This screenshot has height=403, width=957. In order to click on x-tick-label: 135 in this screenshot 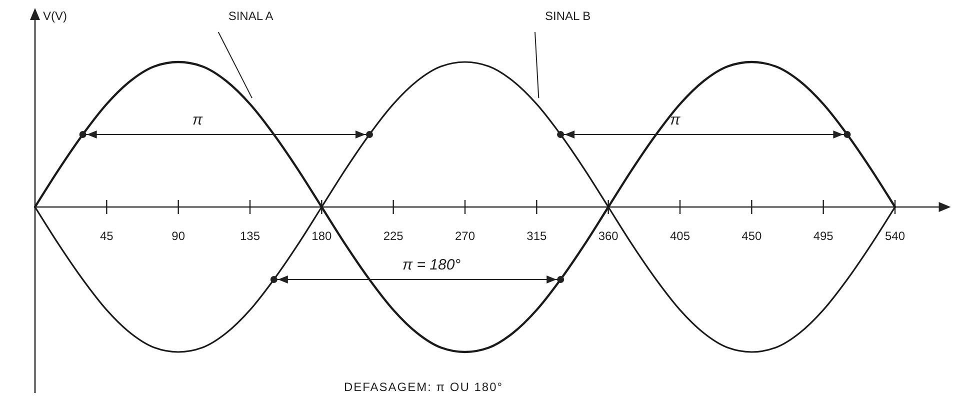, I will do `click(250, 236)`.